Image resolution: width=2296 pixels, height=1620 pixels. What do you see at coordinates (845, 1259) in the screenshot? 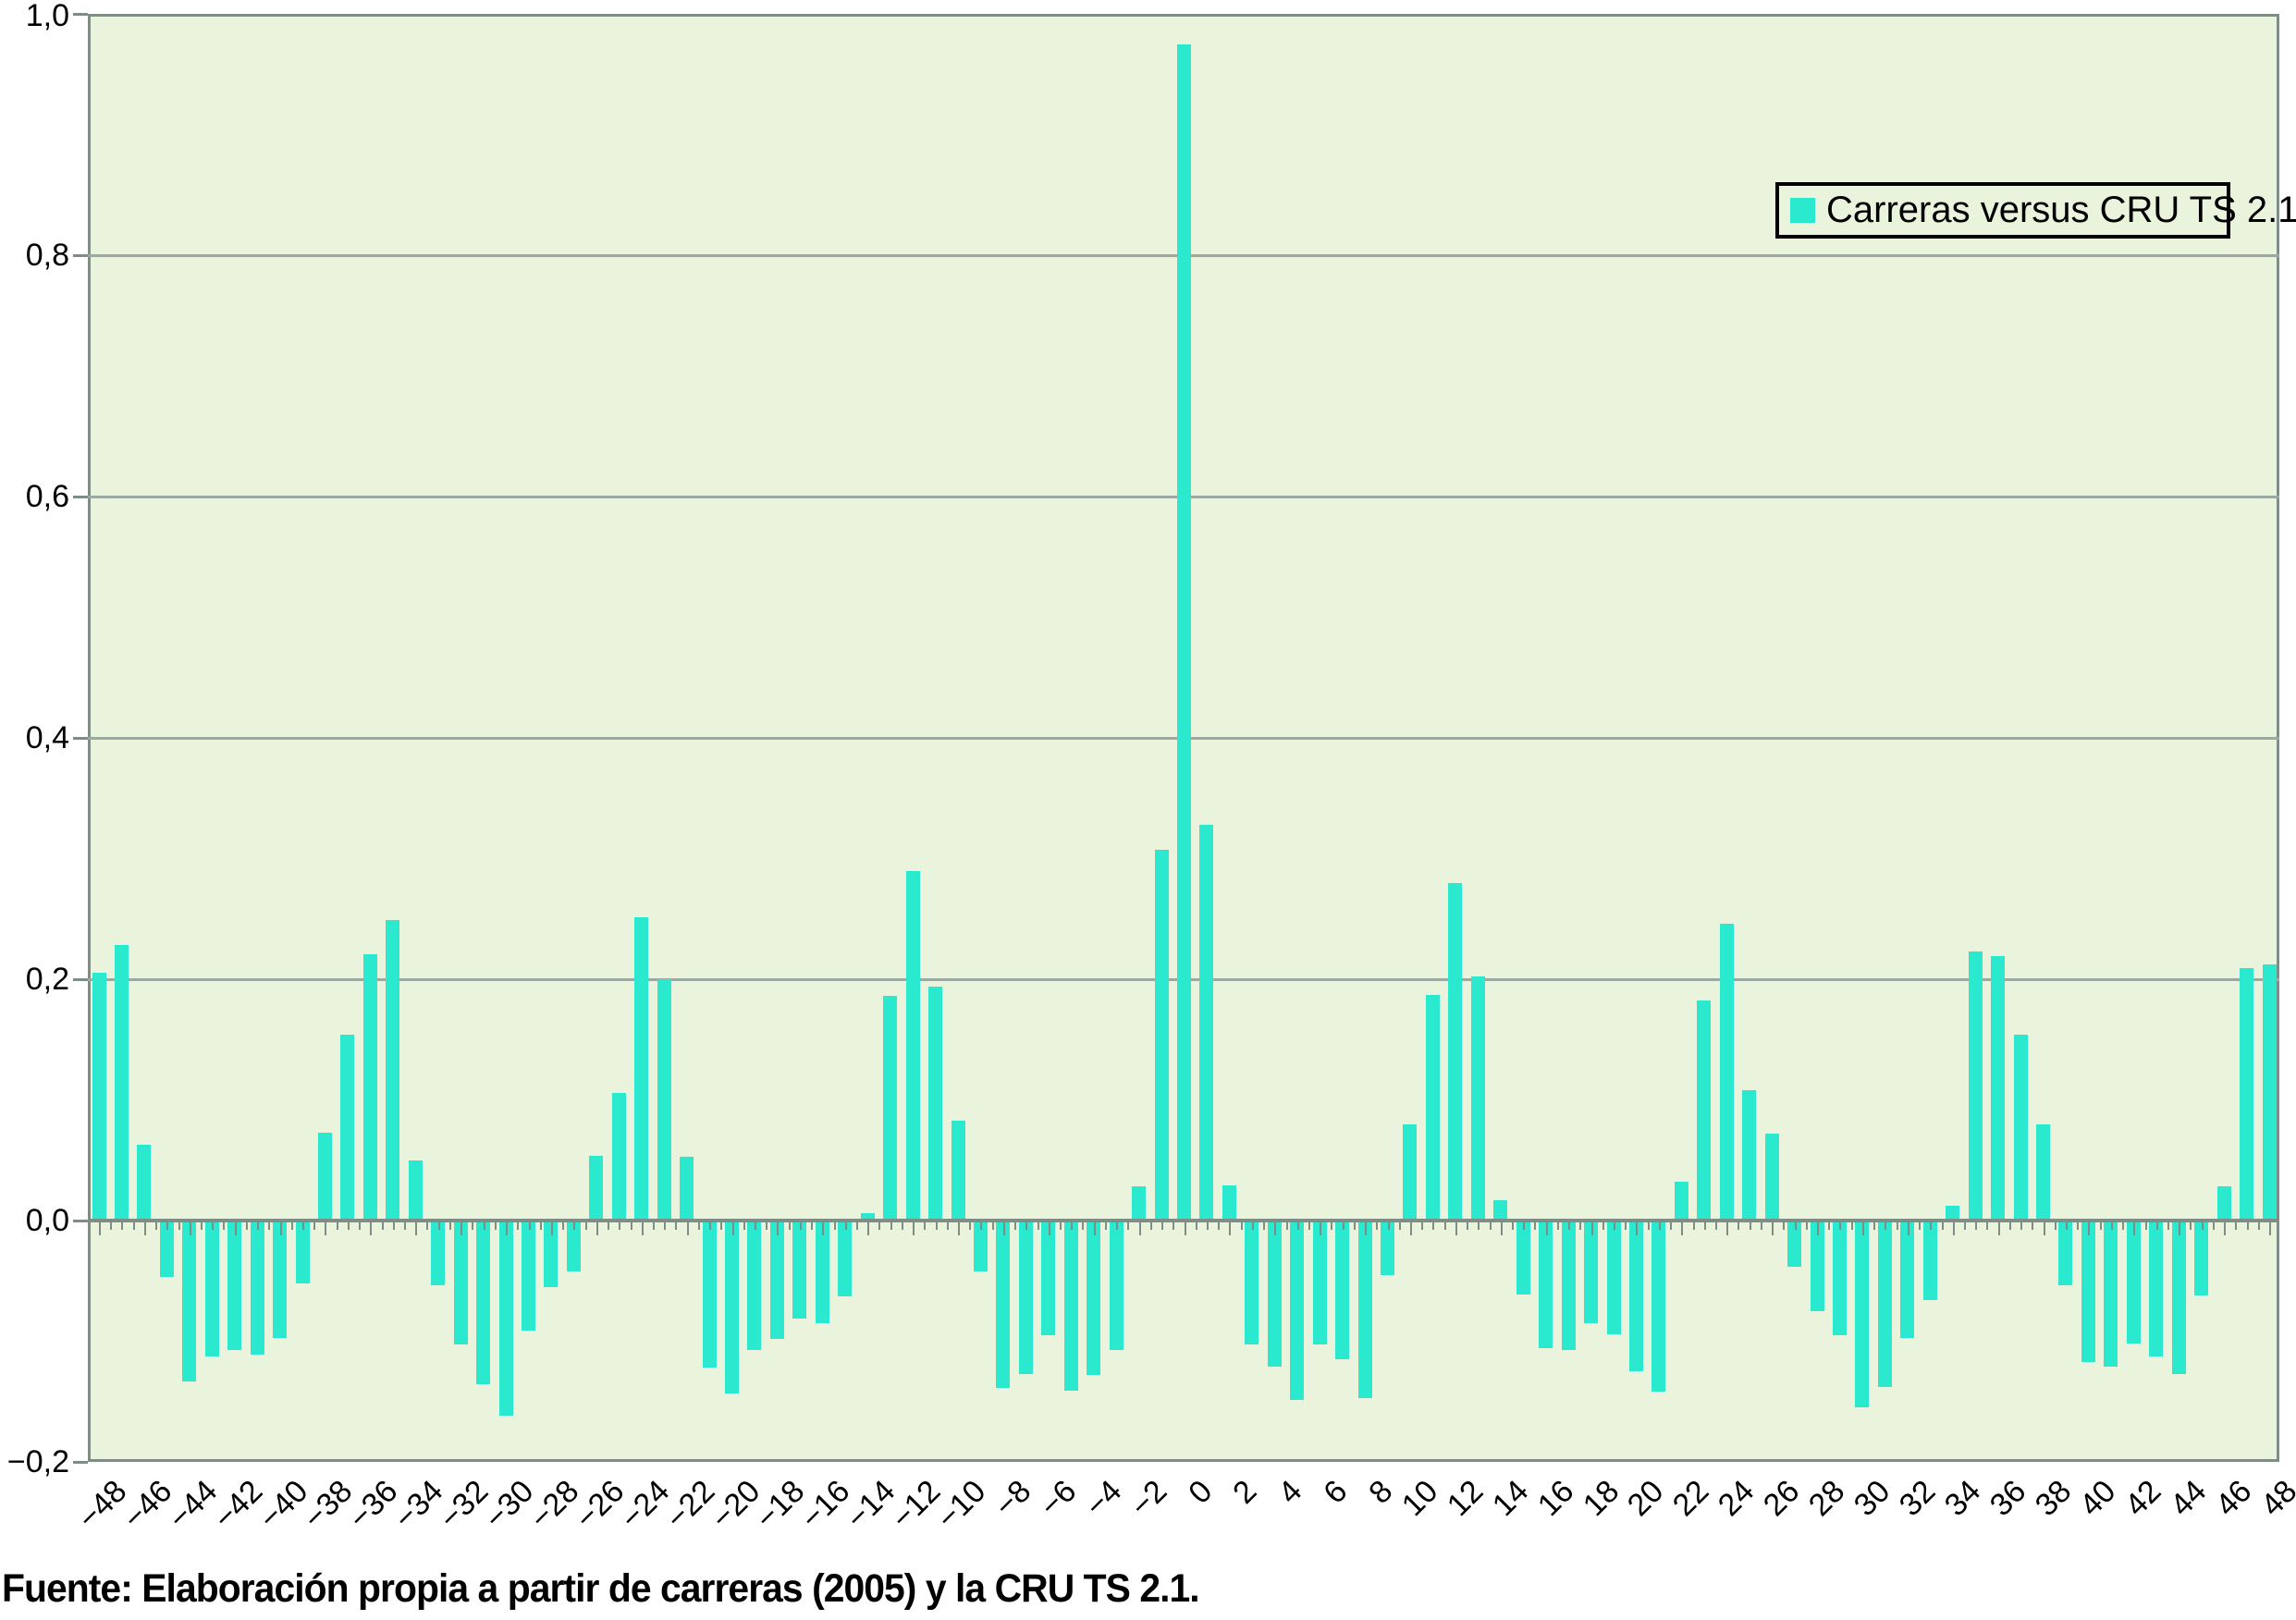
I see `bar-lag--15` at bounding box center [845, 1259].